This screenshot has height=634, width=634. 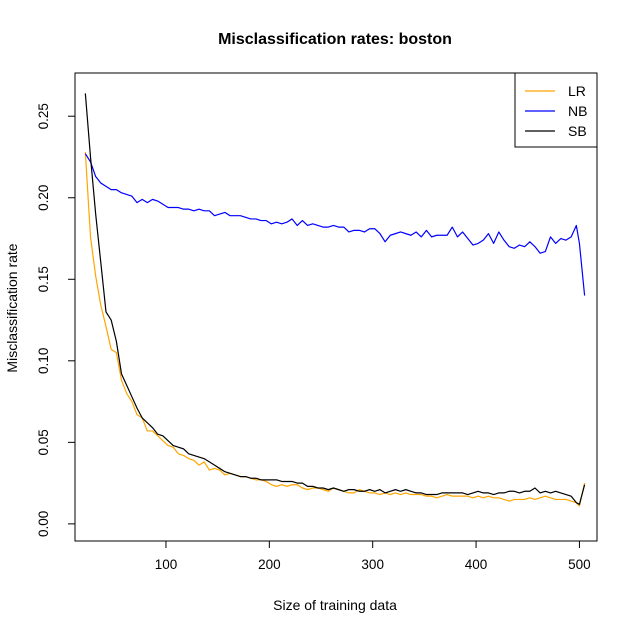 What do you see at coordinates (269, 564) in the screenshot?
I see `x-tick-label: 200` at bounding box center [269, 564].